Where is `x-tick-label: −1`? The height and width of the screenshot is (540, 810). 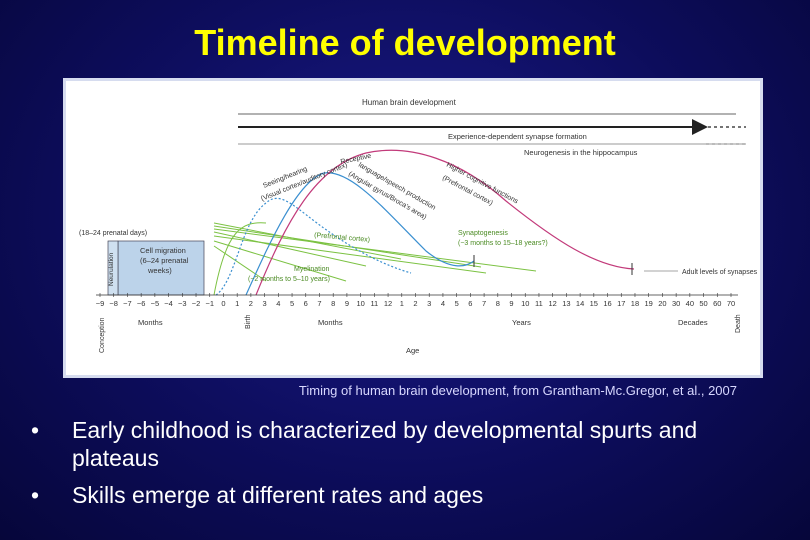 x-tick-label: −1 is located at coordinates (209, 303).